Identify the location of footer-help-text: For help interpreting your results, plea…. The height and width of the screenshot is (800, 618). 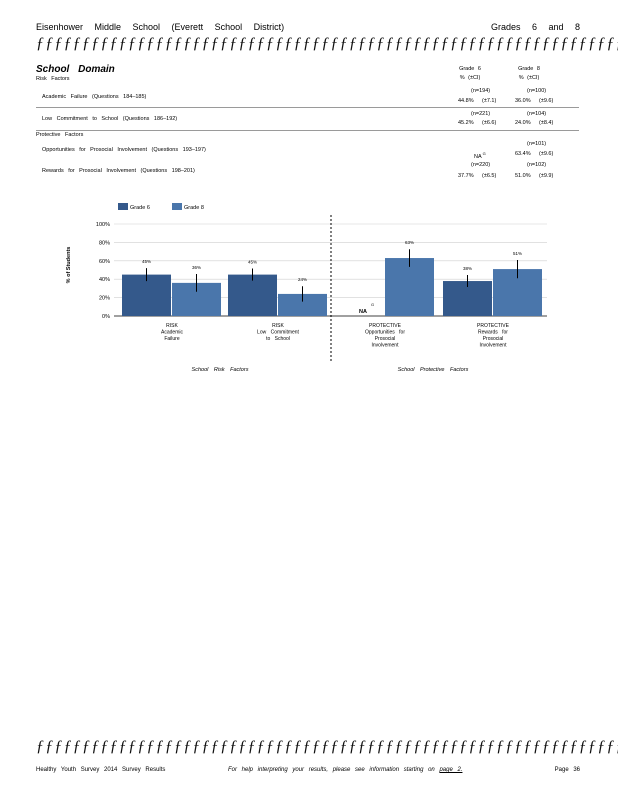
(345, 770).